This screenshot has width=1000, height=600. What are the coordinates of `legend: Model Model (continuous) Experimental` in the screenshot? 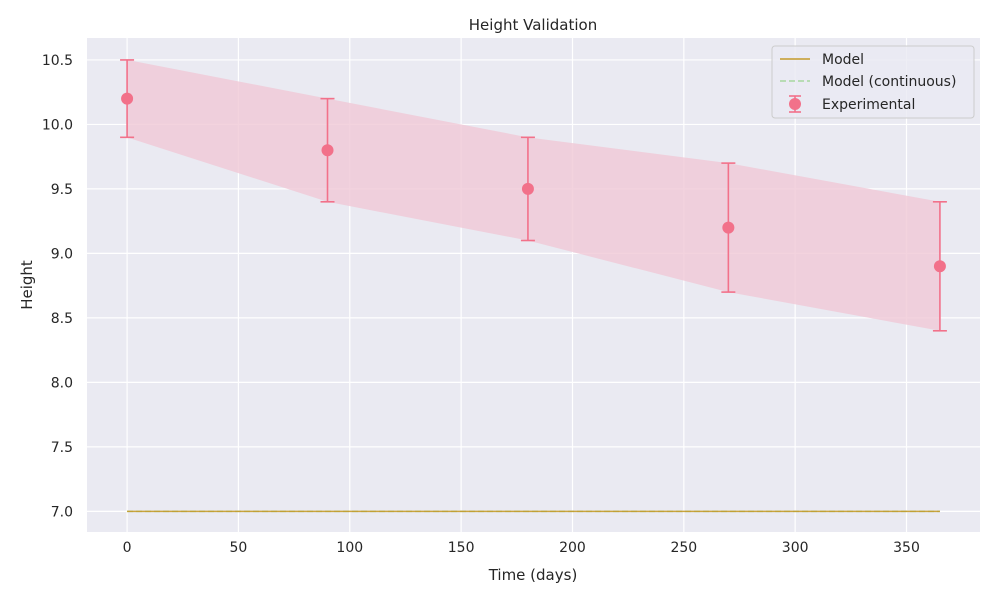 It's located at (873, 82).